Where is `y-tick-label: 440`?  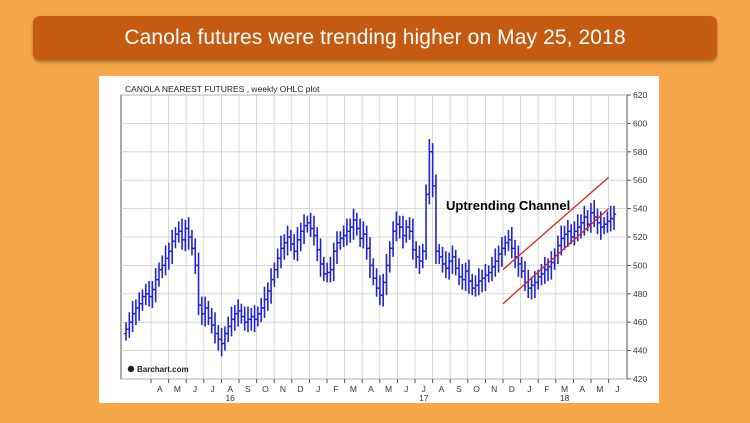 y-tick-label: 440 is located at coordinates (640, 351).